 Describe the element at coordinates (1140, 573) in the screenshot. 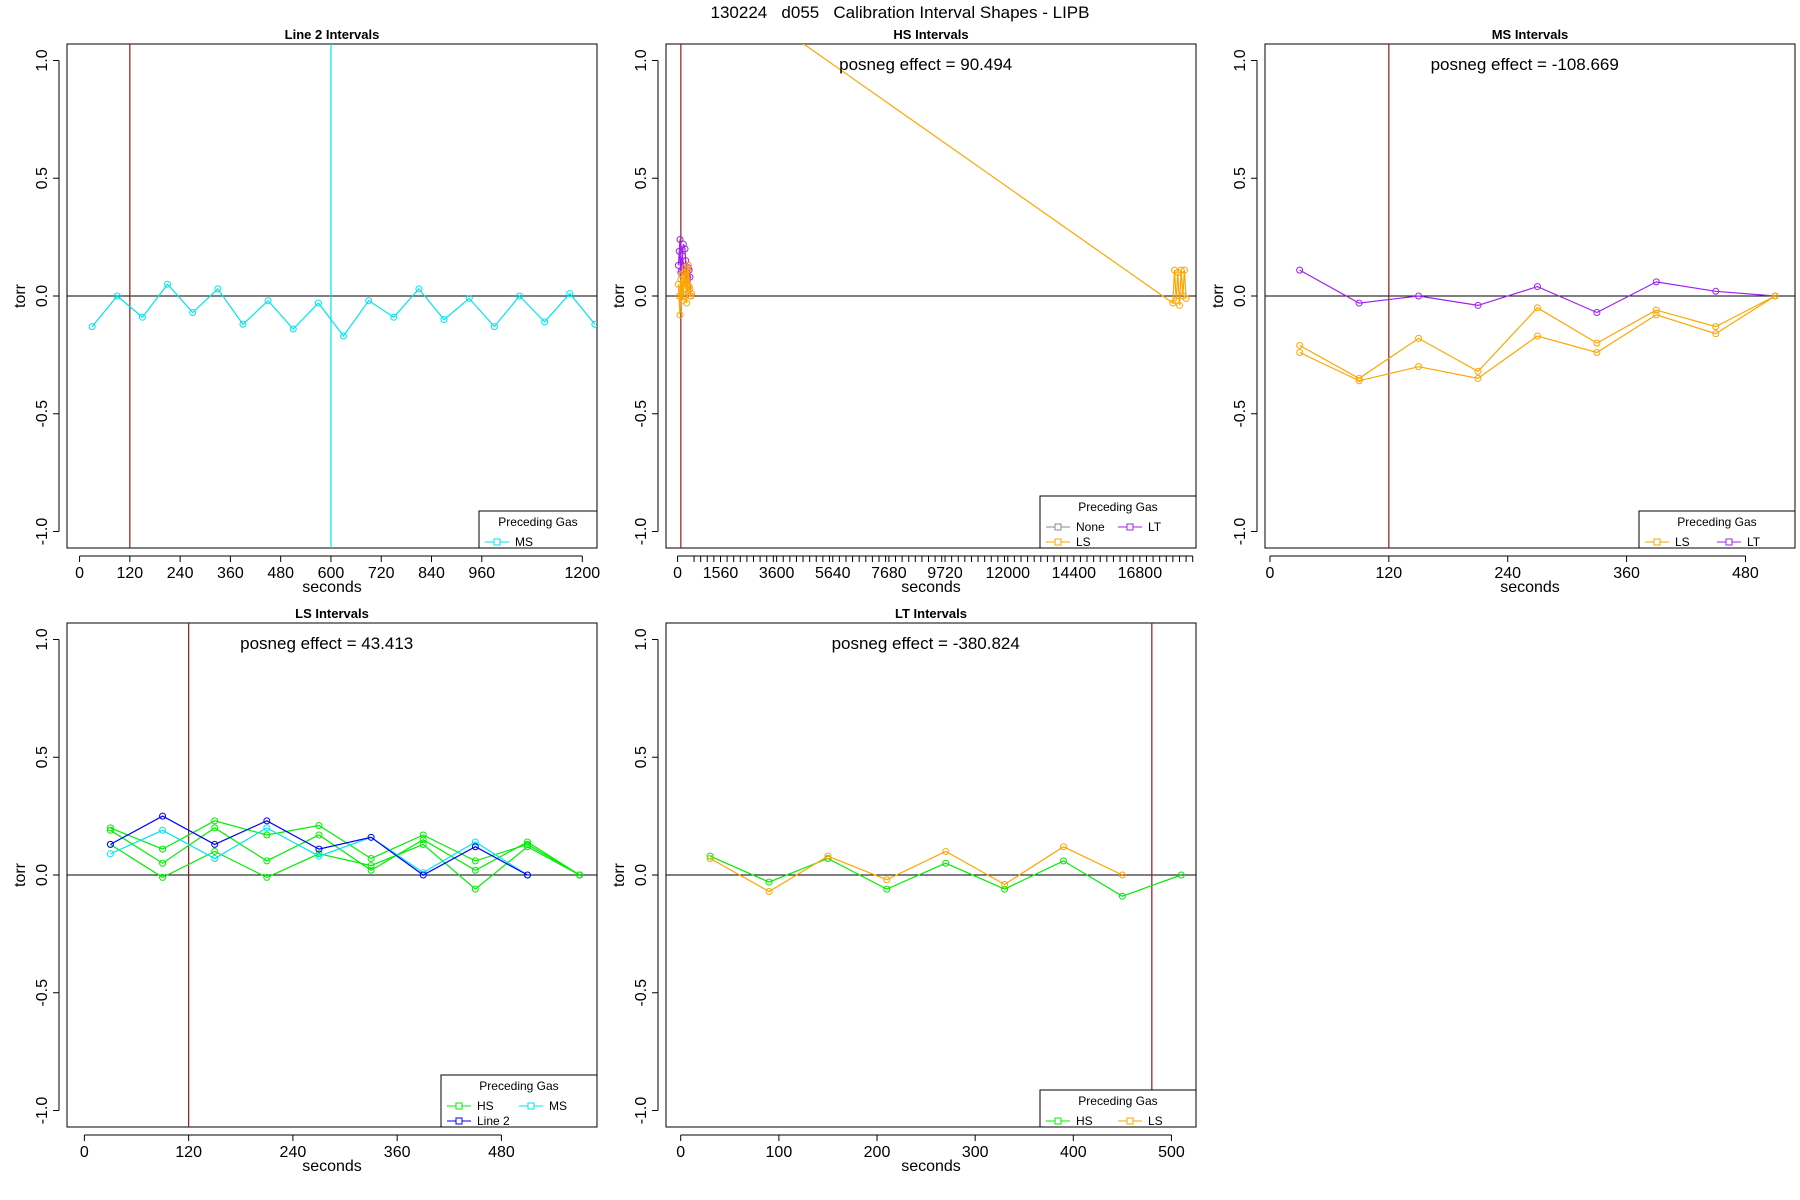

I see `x-tick-label: 16800` at that location.